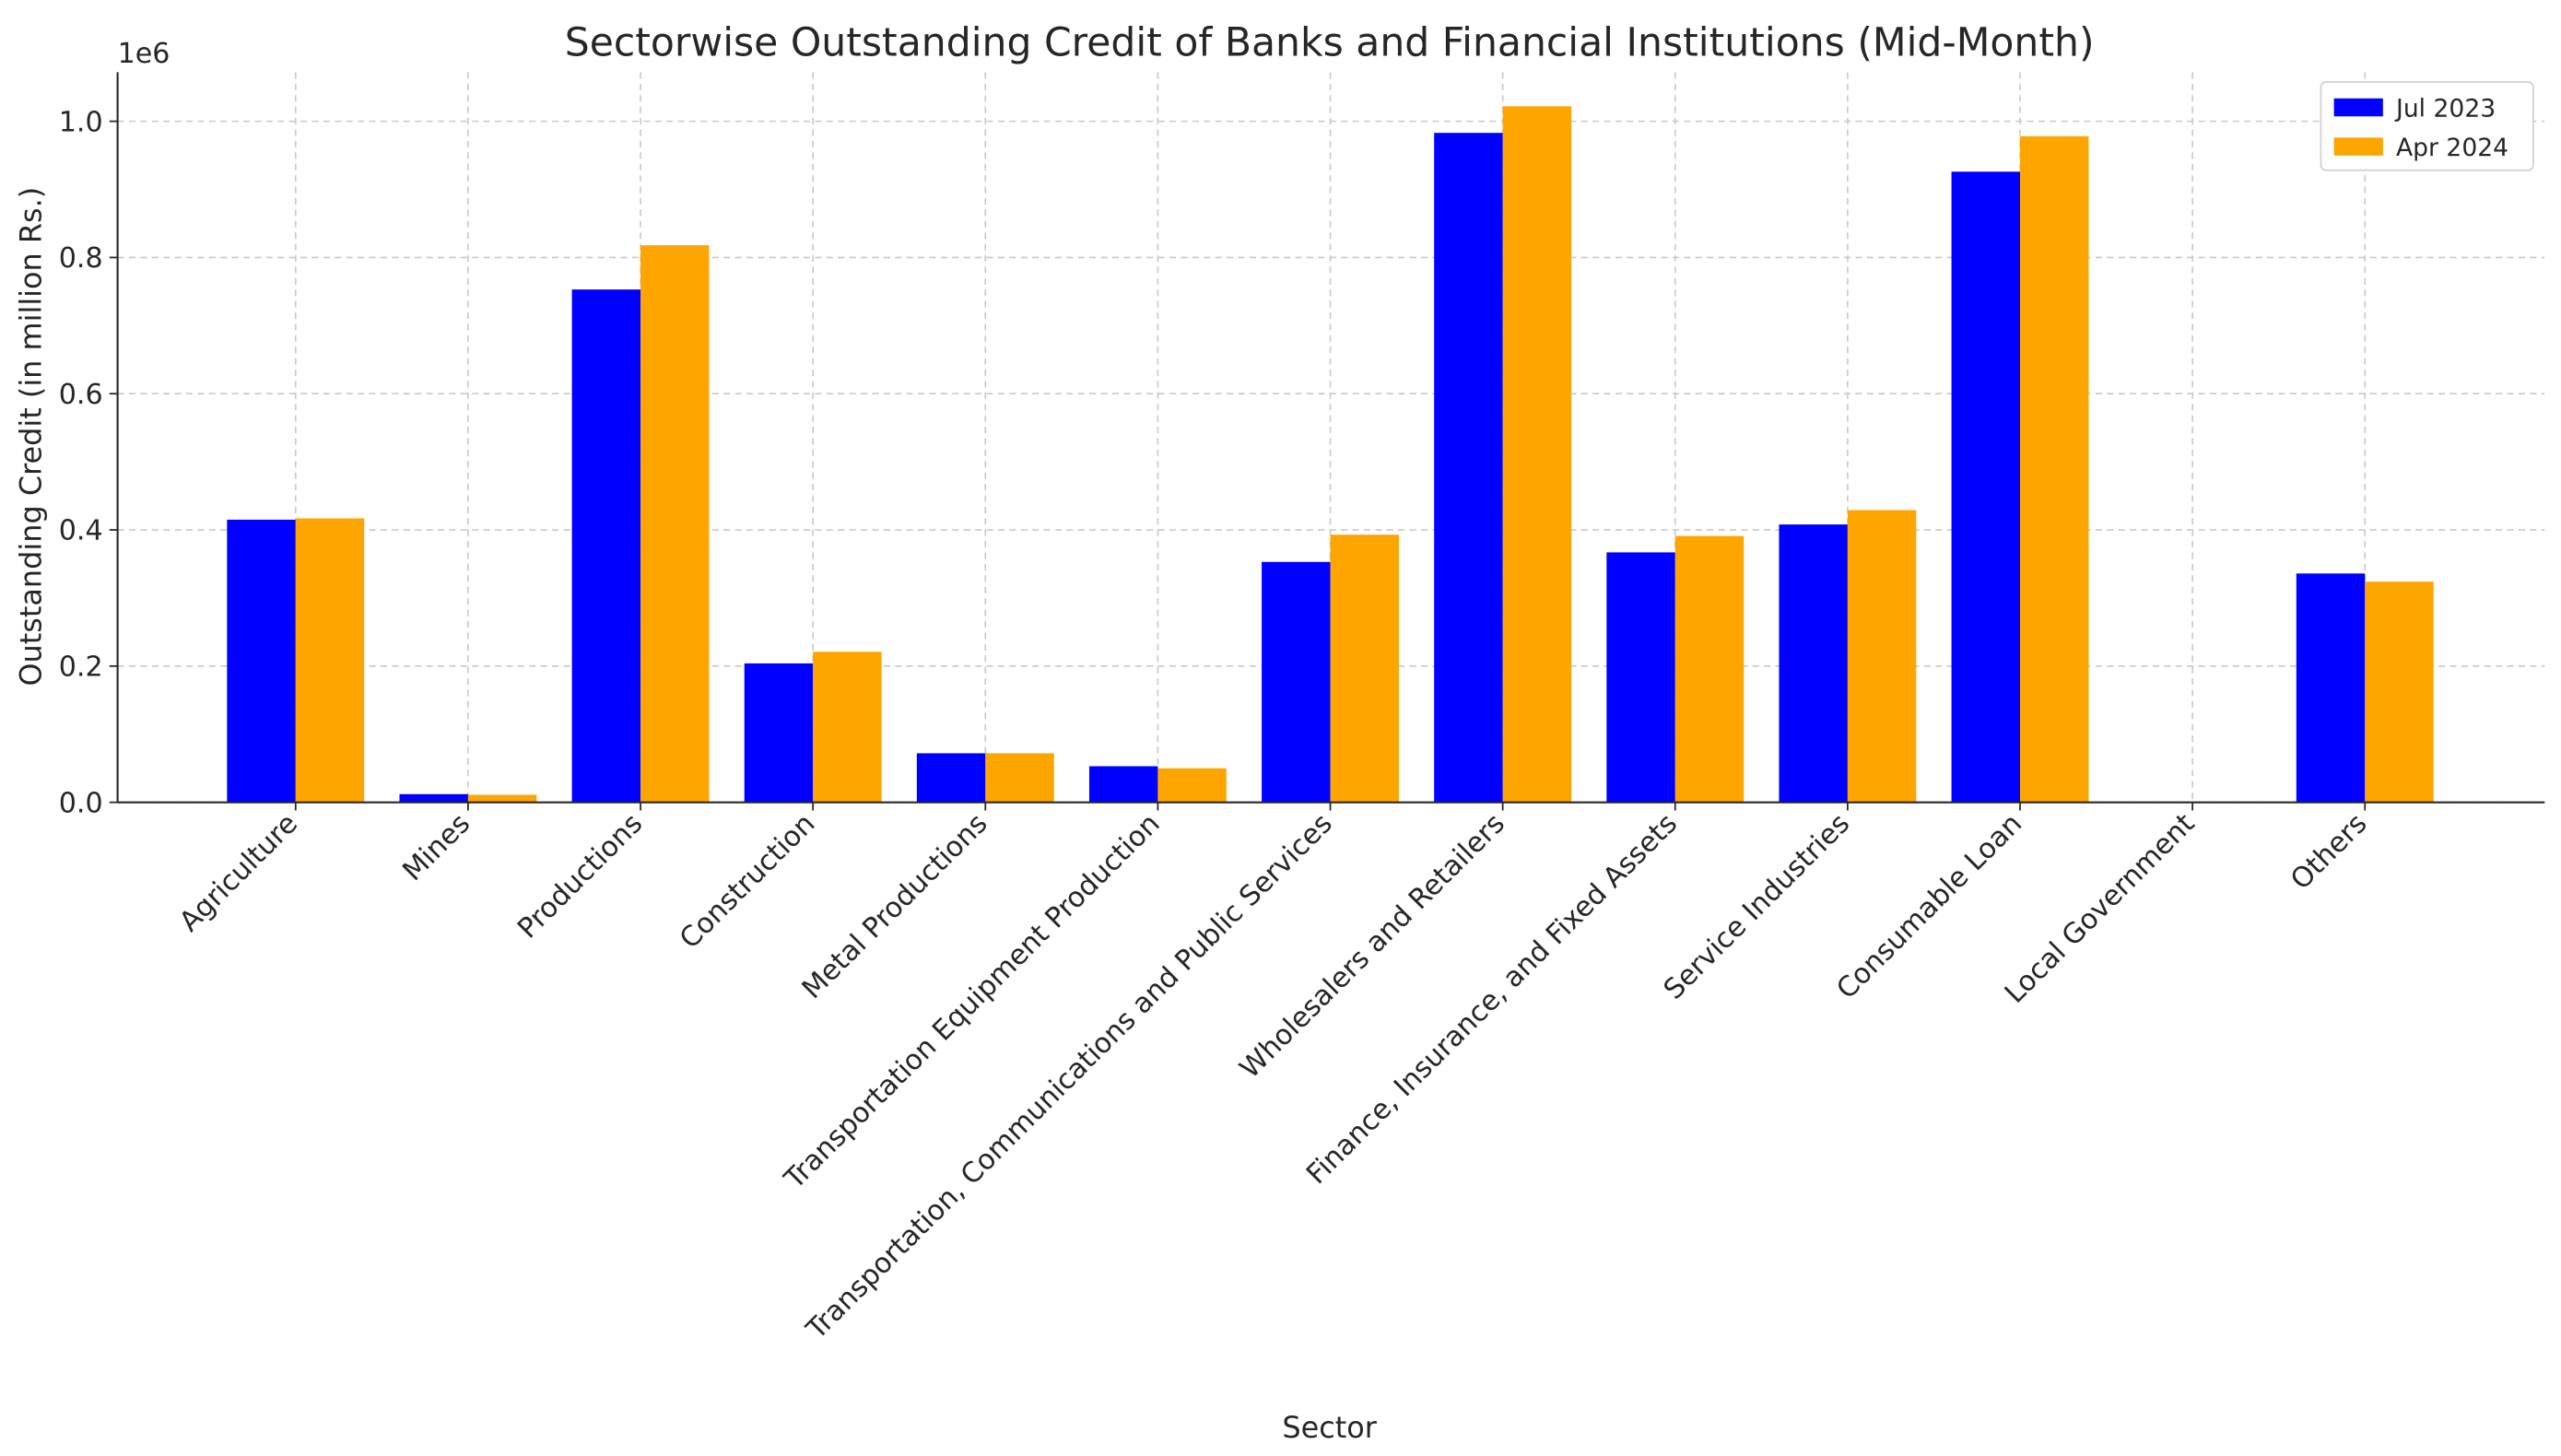 The height and width of the screenshot is (1456, 2561). What do you see at coordinates (239, 872) in the screenshot?
I see `x-tick-label: Agriculture` at bounding box center [239, 872].